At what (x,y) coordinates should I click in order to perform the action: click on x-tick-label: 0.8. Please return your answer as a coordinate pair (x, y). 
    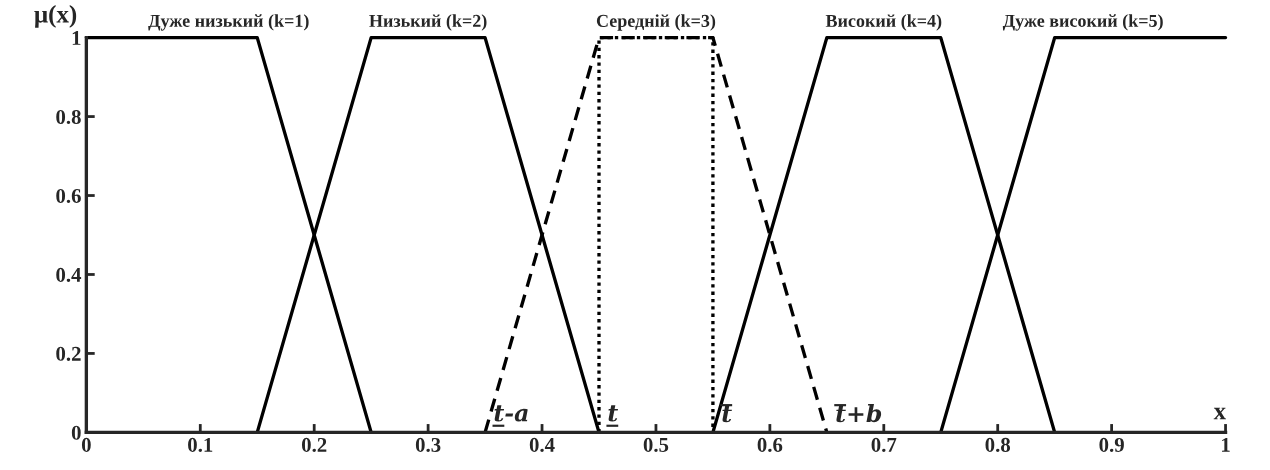
    Looking at the image, I should click on (998, 445).